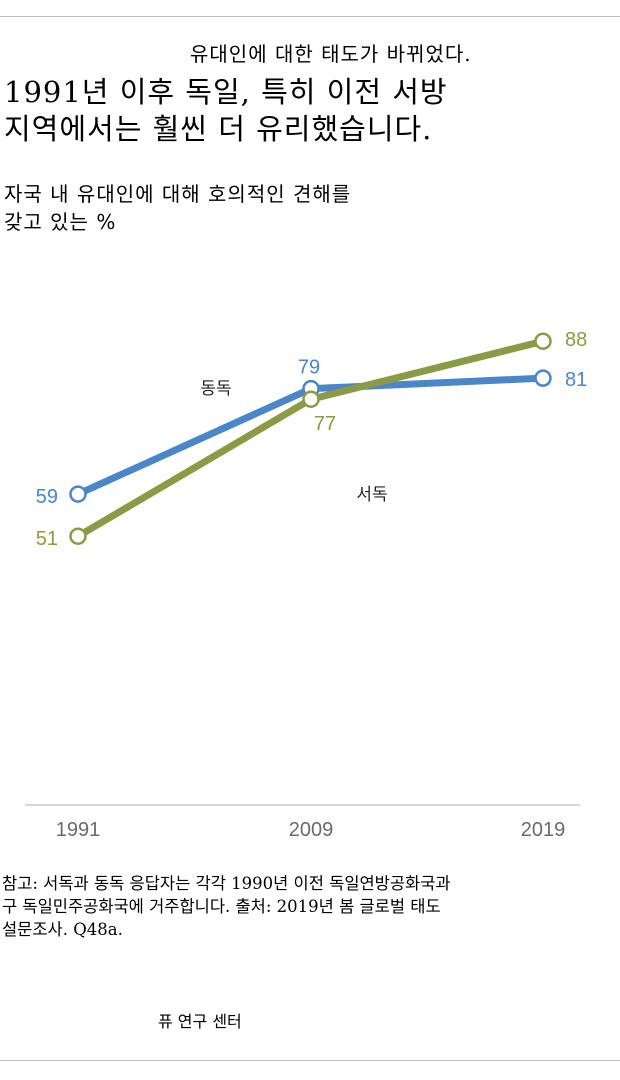  Describe the element at coordinates (371, 495) in the screenshot. I see `series-name-label: 서독` at that location.